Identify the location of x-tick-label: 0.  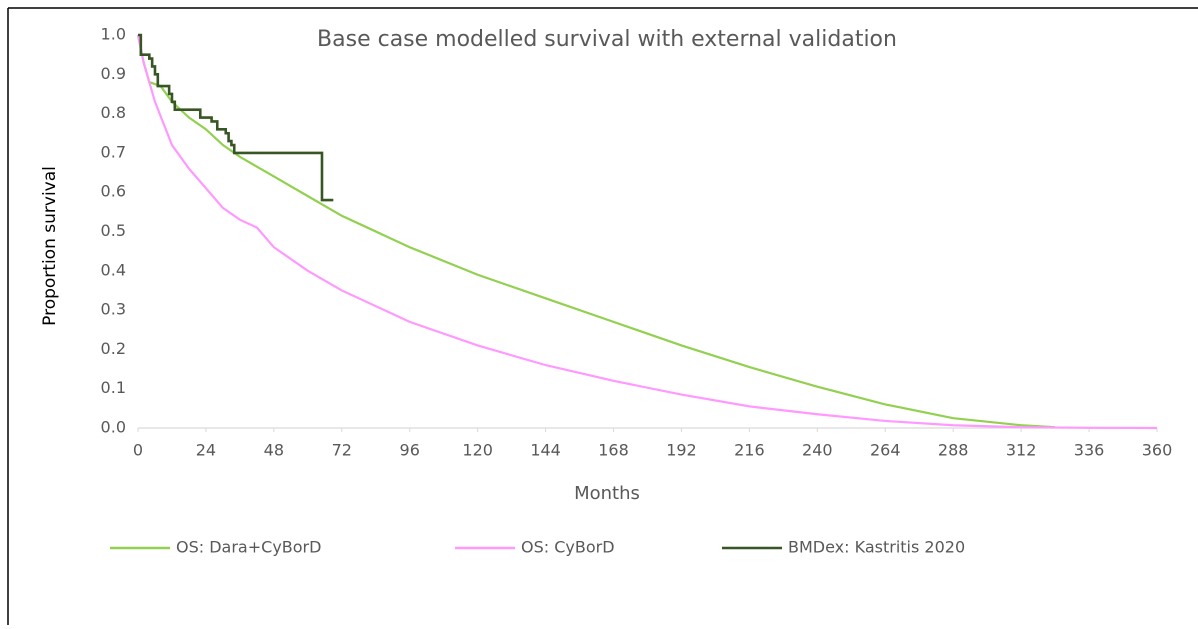
(138, 450).